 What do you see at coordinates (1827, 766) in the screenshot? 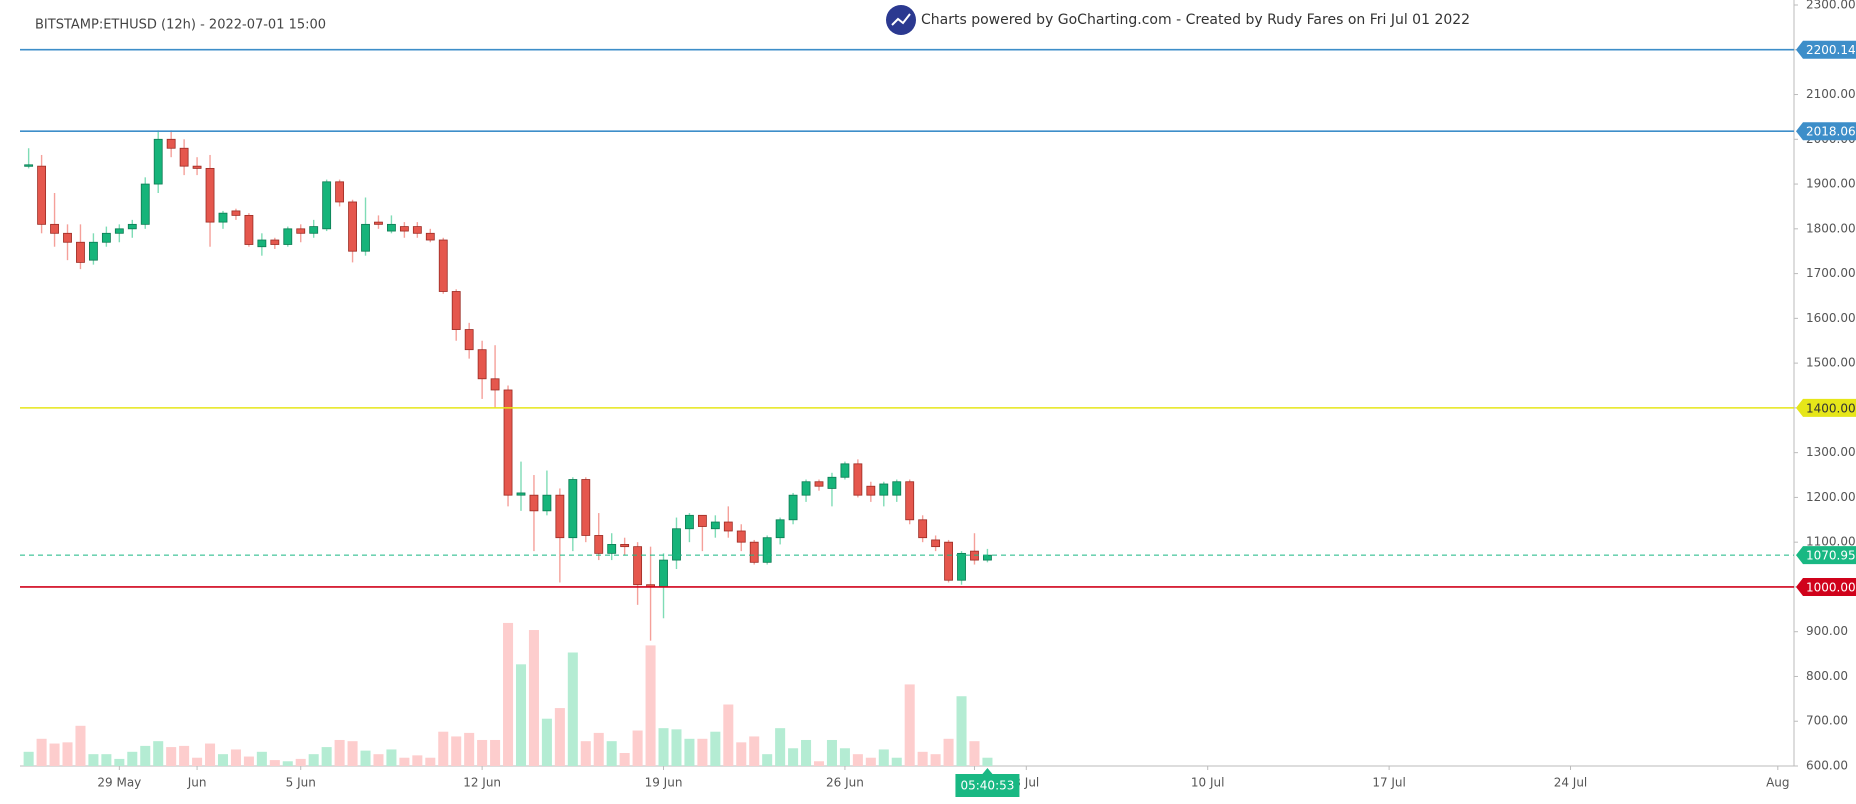
I see `y-tick-label: 600.00` at bounding box center [1827, 766].